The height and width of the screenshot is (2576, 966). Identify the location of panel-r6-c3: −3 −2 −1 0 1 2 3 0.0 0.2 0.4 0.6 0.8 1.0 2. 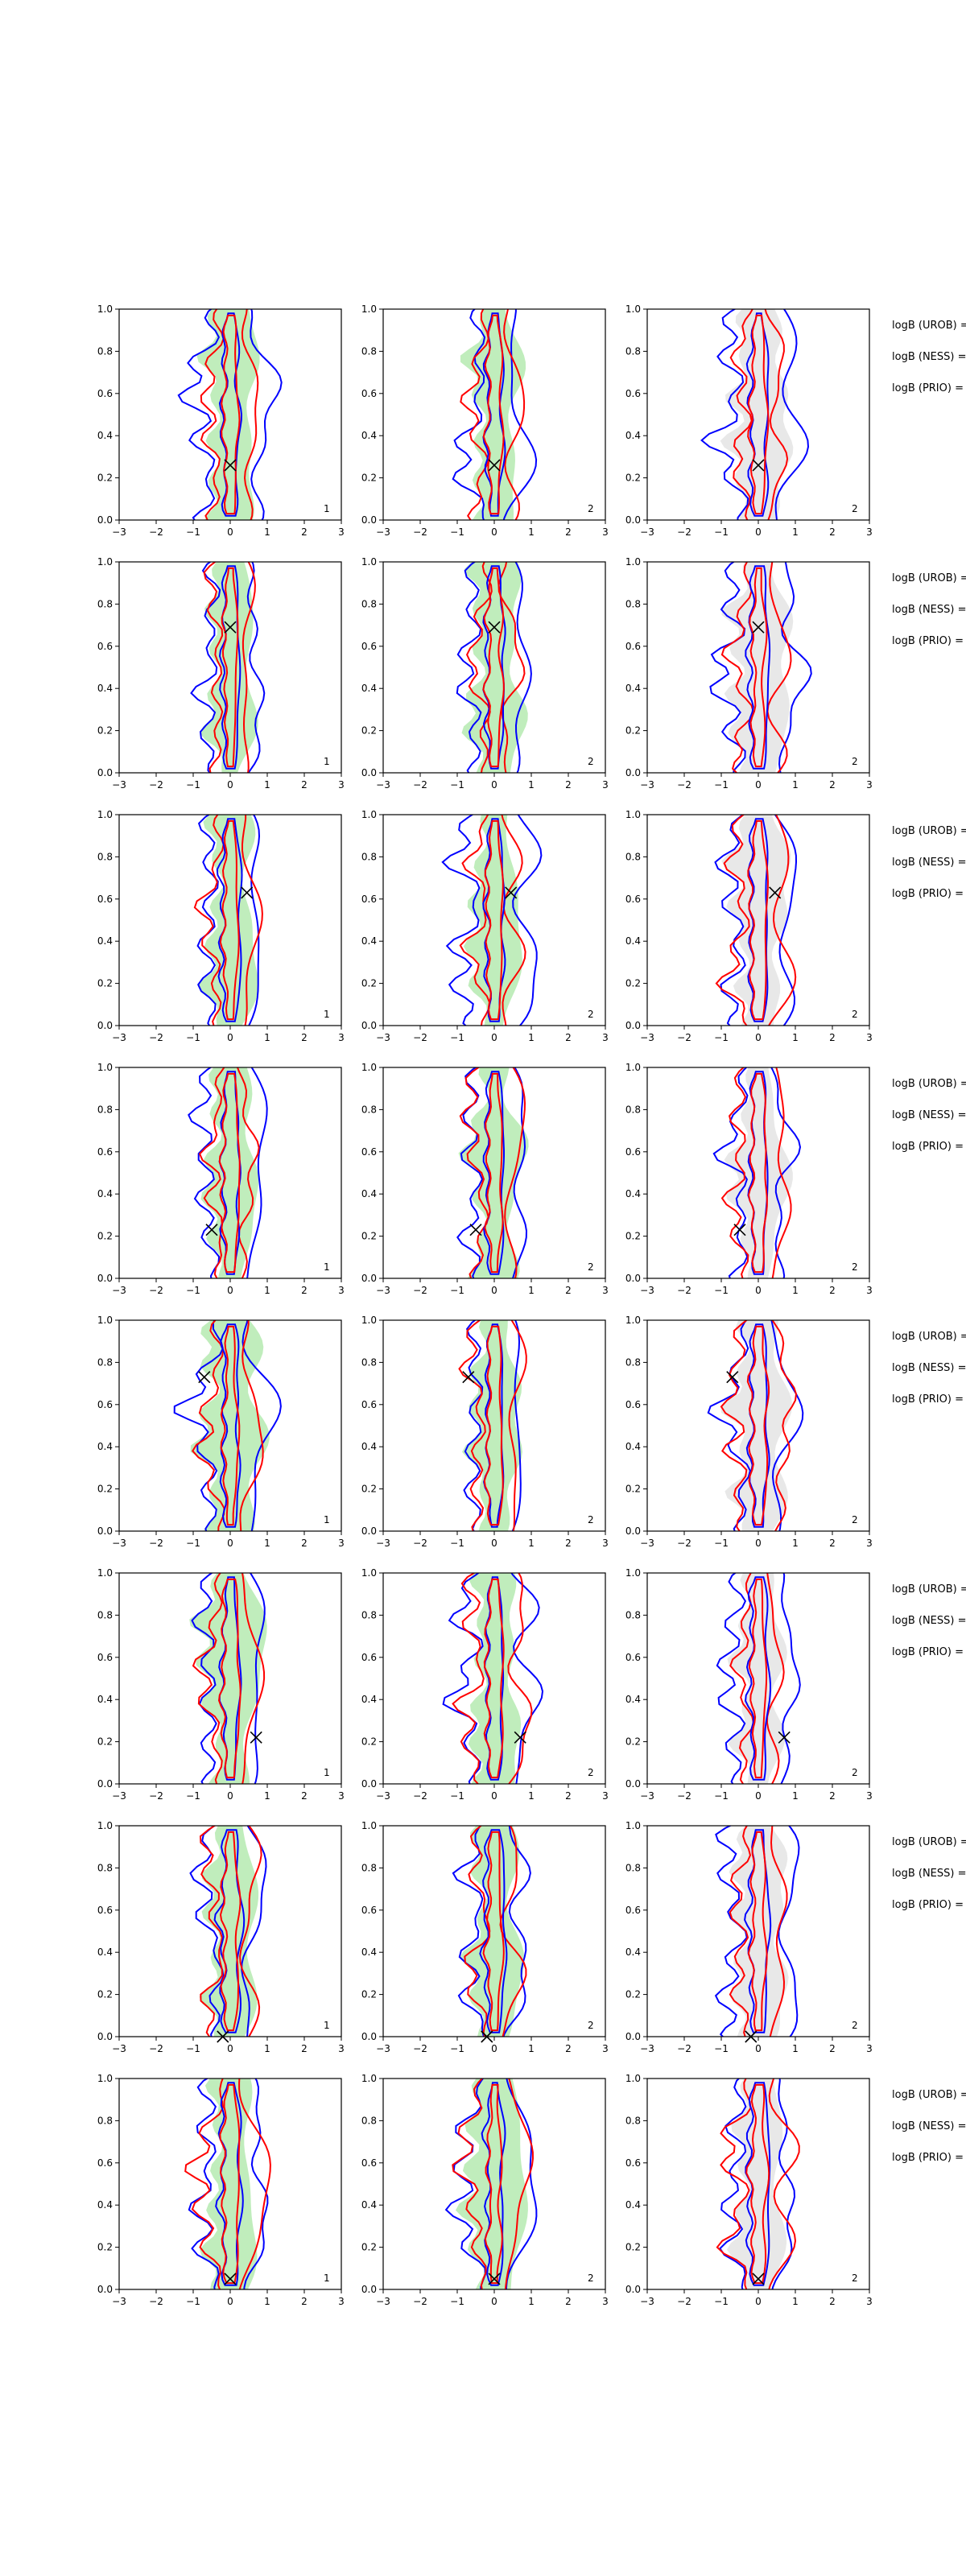
(749, 1685).